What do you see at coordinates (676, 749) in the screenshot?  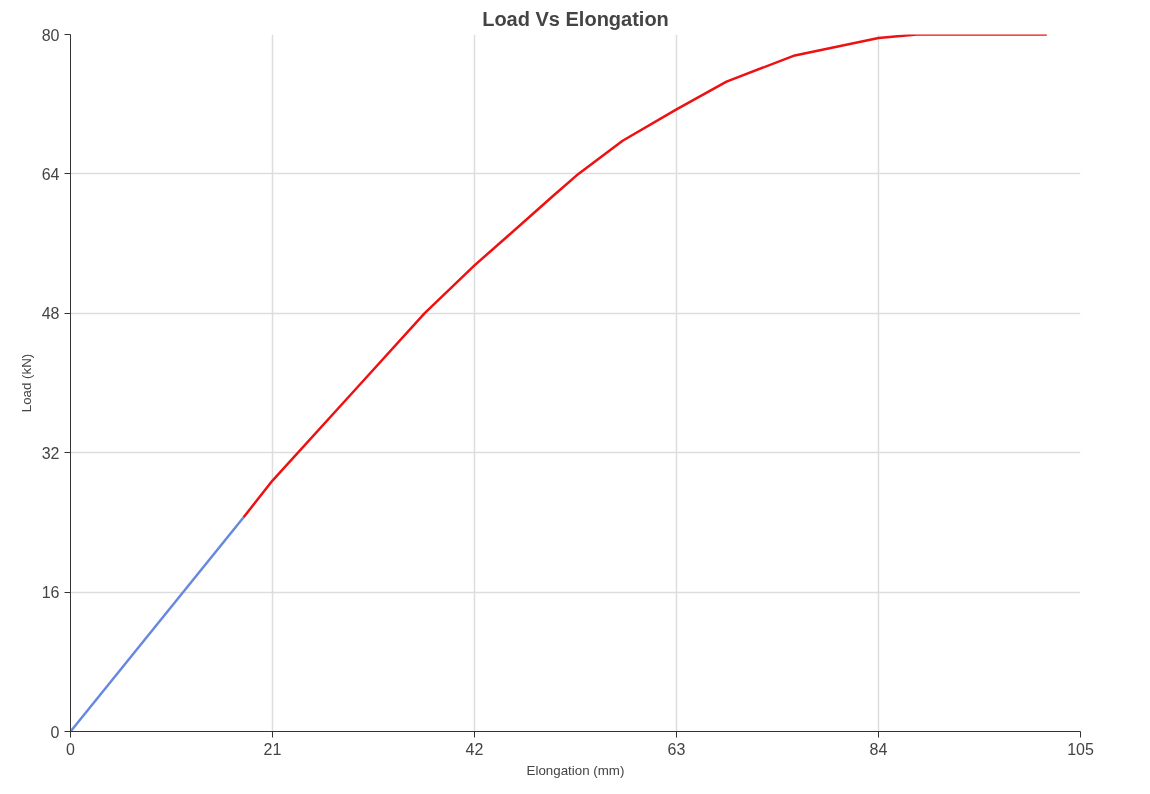 I see `x-tick-label: 63` at bounding box center [676, 749].